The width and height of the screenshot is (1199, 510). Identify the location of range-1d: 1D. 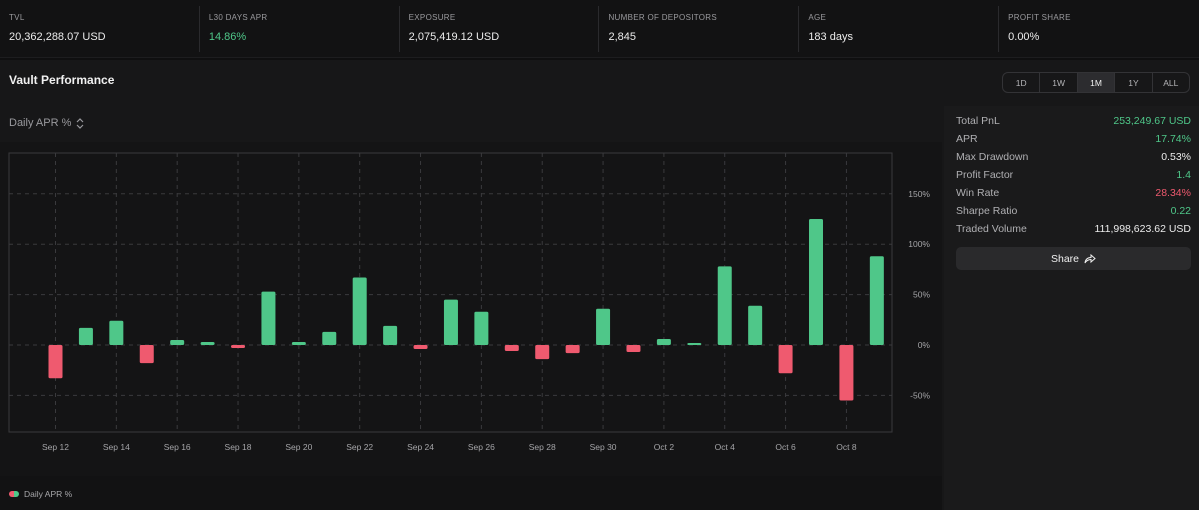
(1022, 82).